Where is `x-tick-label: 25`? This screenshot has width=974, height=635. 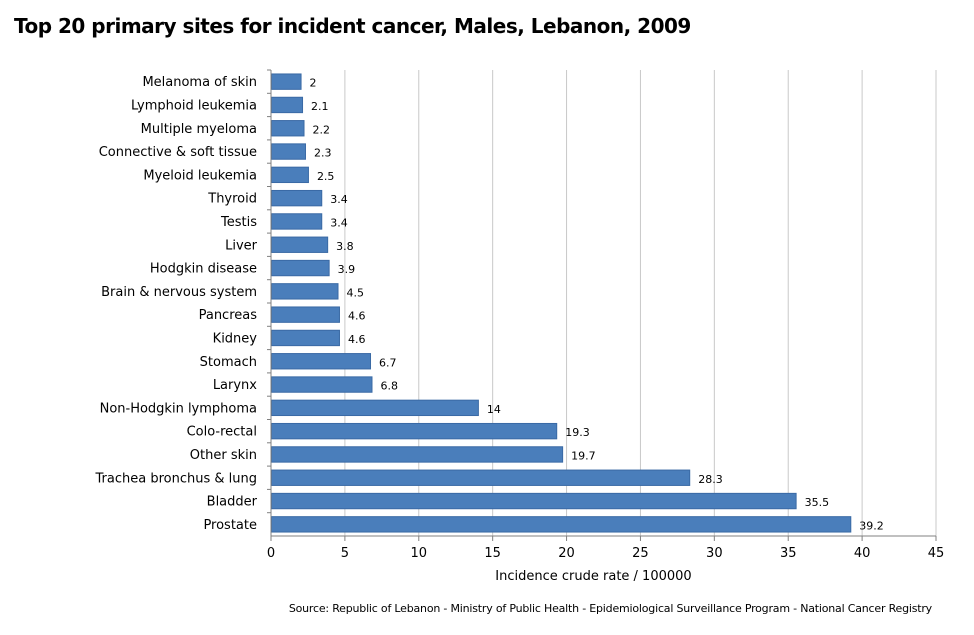 x-tick-label: 25 is located at coordinates (640, 553).